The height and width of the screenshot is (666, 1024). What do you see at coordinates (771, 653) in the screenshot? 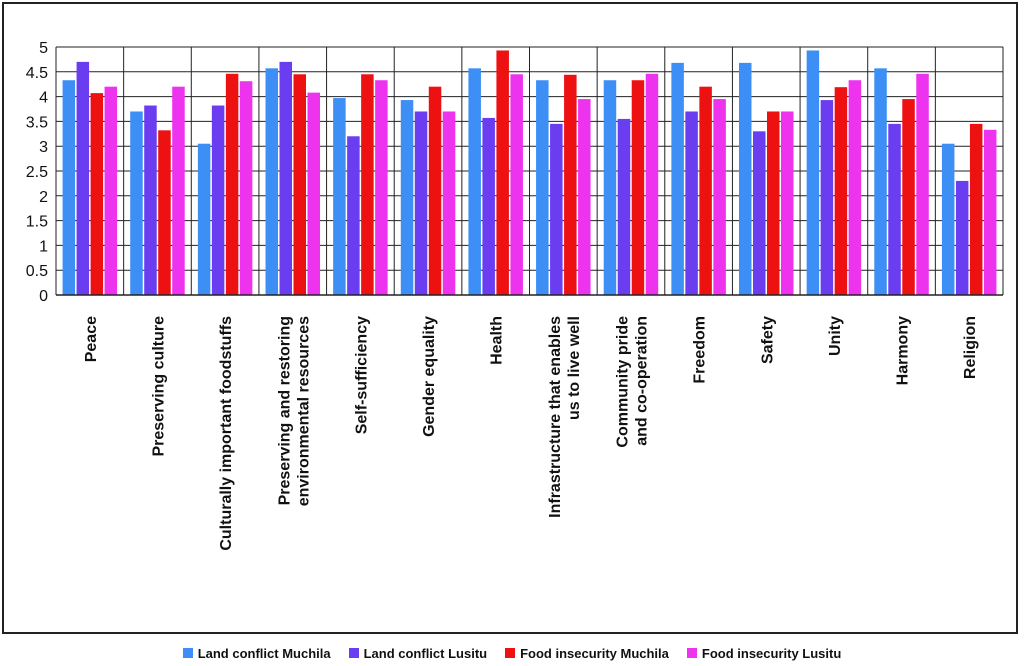
I see `legend-label: Food insecurity Lusitu` at bounding box center [771, 653].